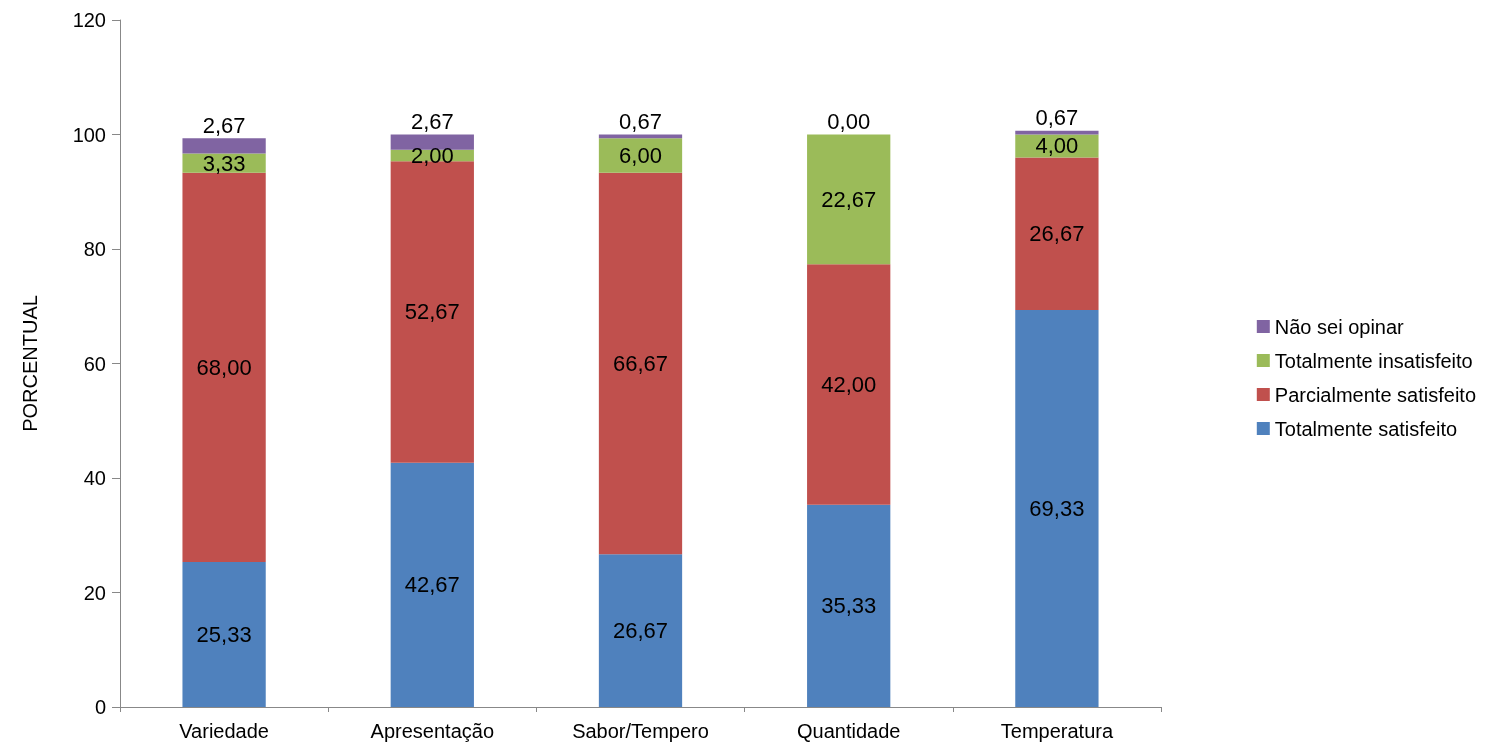 The image size is (1491, 755). Describe the element at coordinates (1366, 428) in the screenshot. I see `legend-label: Totalmente satisfeito` at that location.